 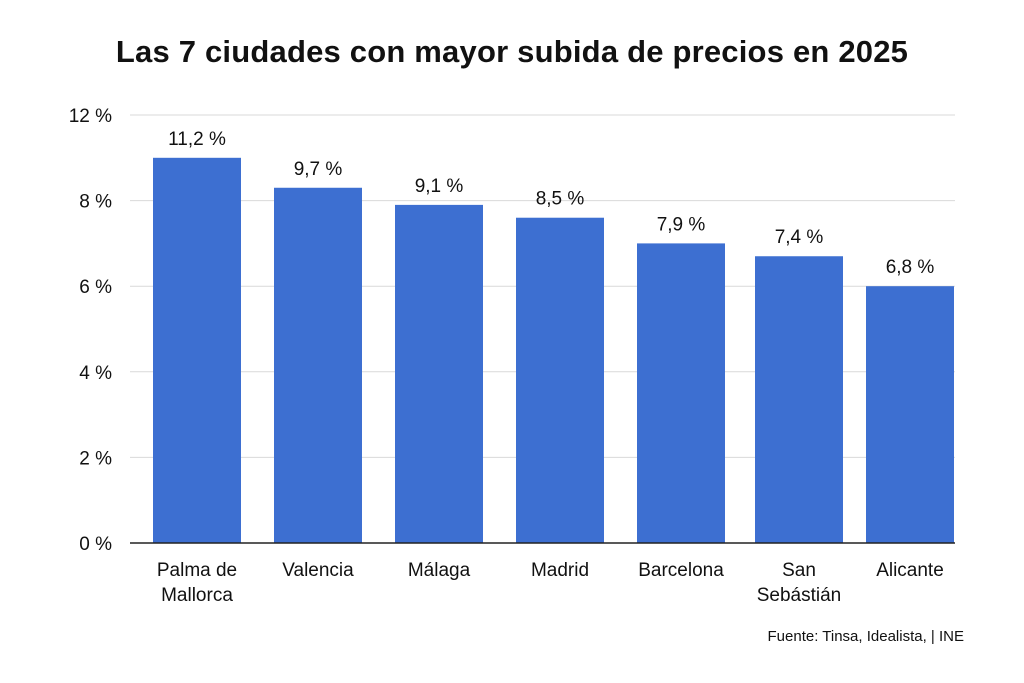 I want to click on category-label: Málaga, so click(x=439, y=570).